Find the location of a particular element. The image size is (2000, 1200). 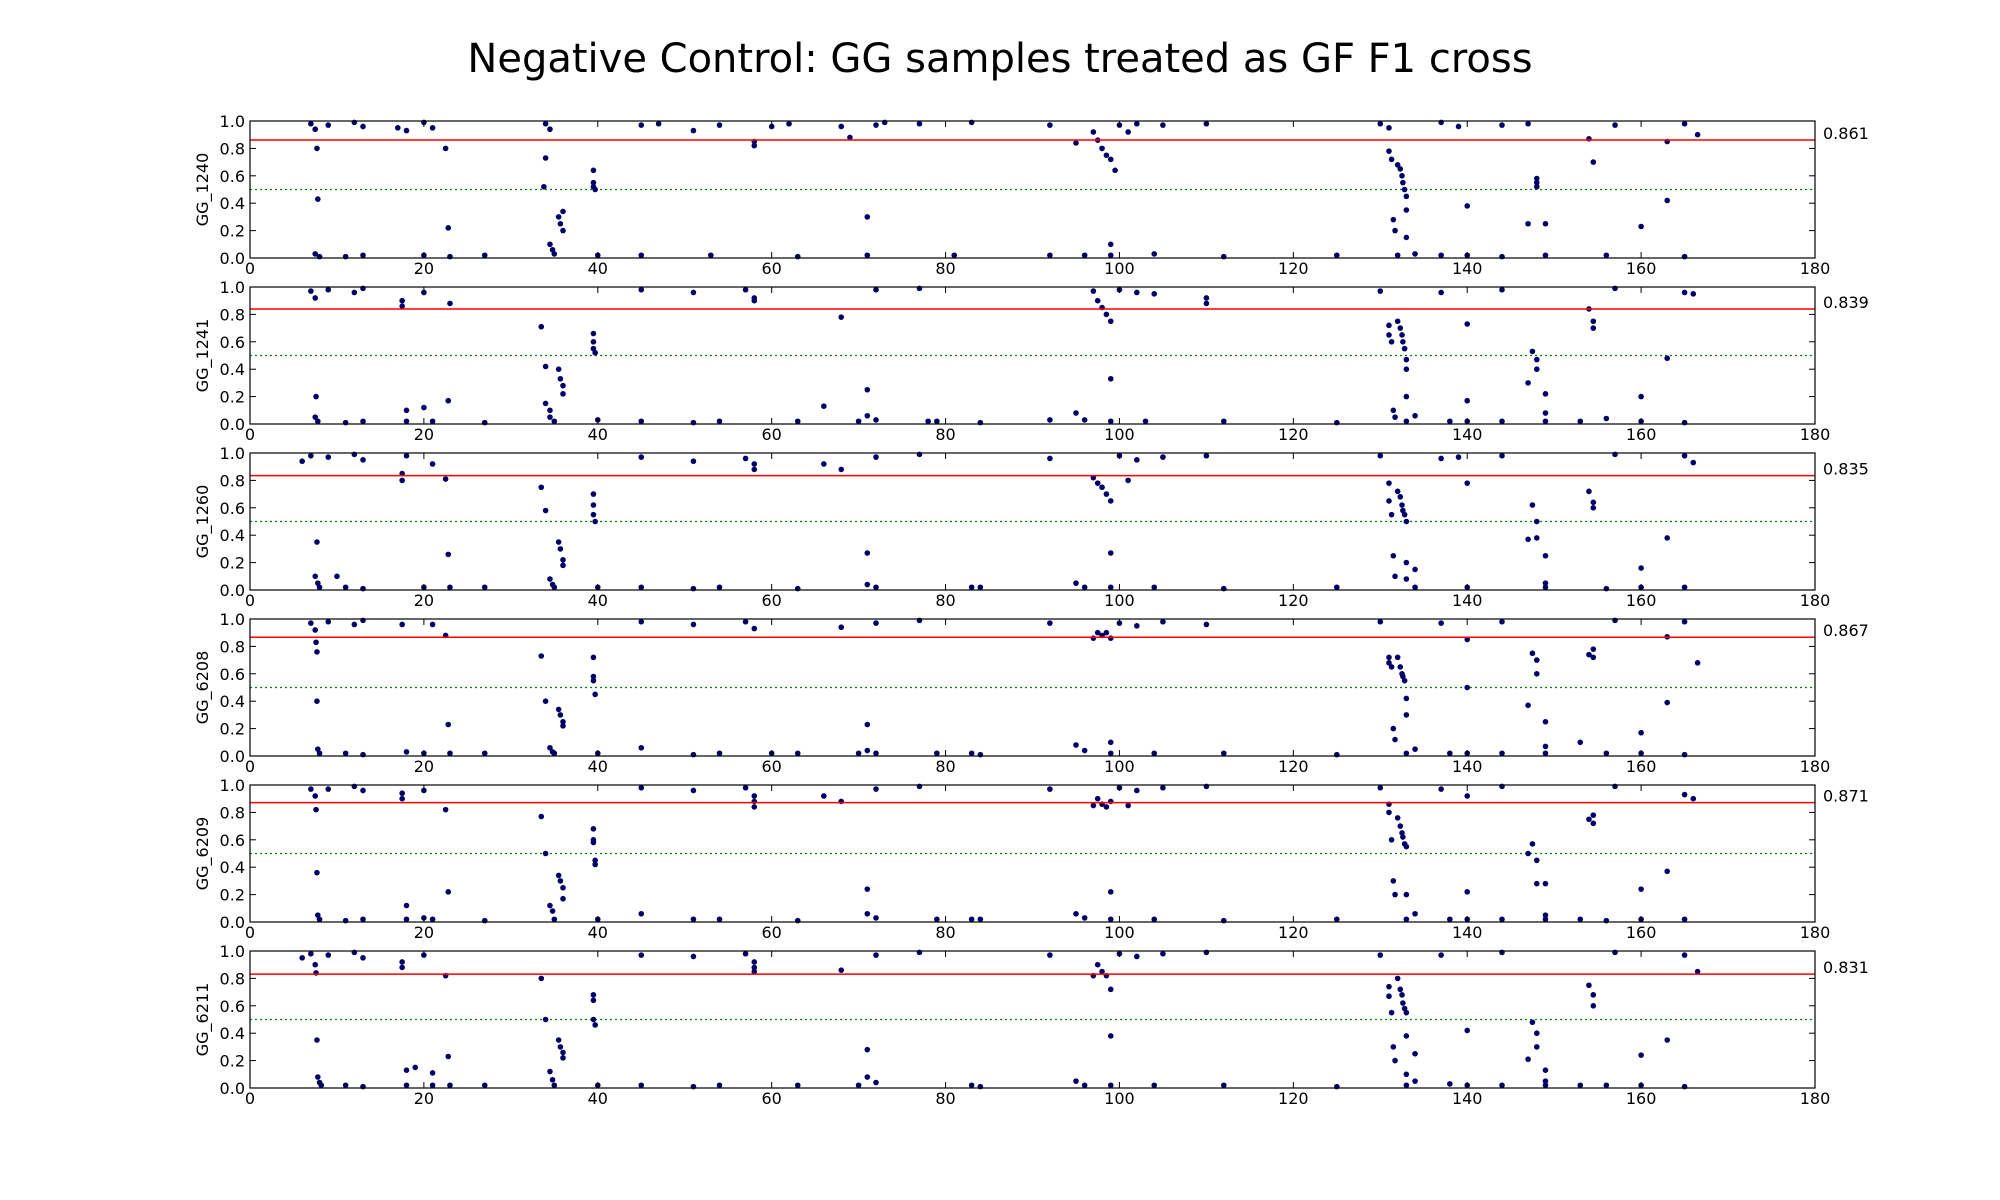

x-tick-label: 60 is located at coordinates (771, 766).